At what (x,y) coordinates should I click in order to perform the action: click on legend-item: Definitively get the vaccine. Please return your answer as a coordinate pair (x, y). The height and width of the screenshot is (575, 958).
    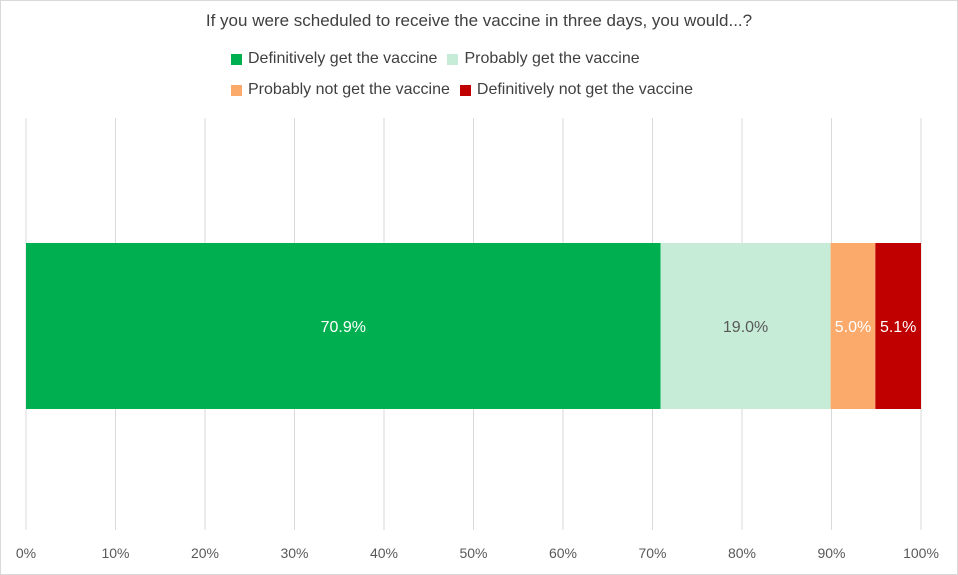
    Looking at the image, I should click on (334, 59).